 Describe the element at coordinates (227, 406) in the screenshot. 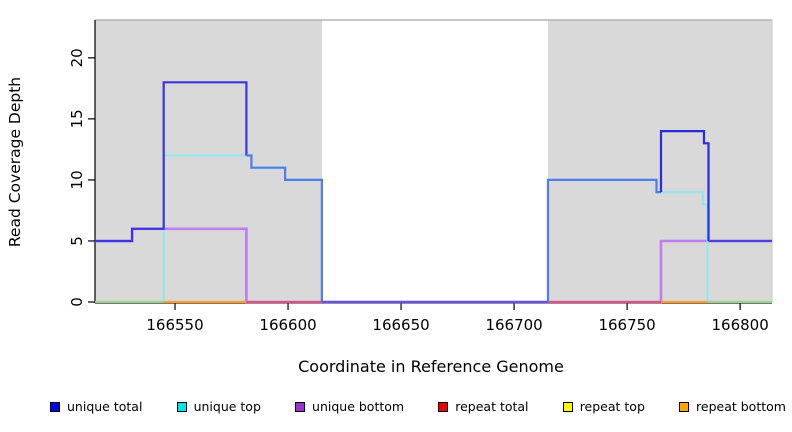

I see `legend-label: unique top` at that location.